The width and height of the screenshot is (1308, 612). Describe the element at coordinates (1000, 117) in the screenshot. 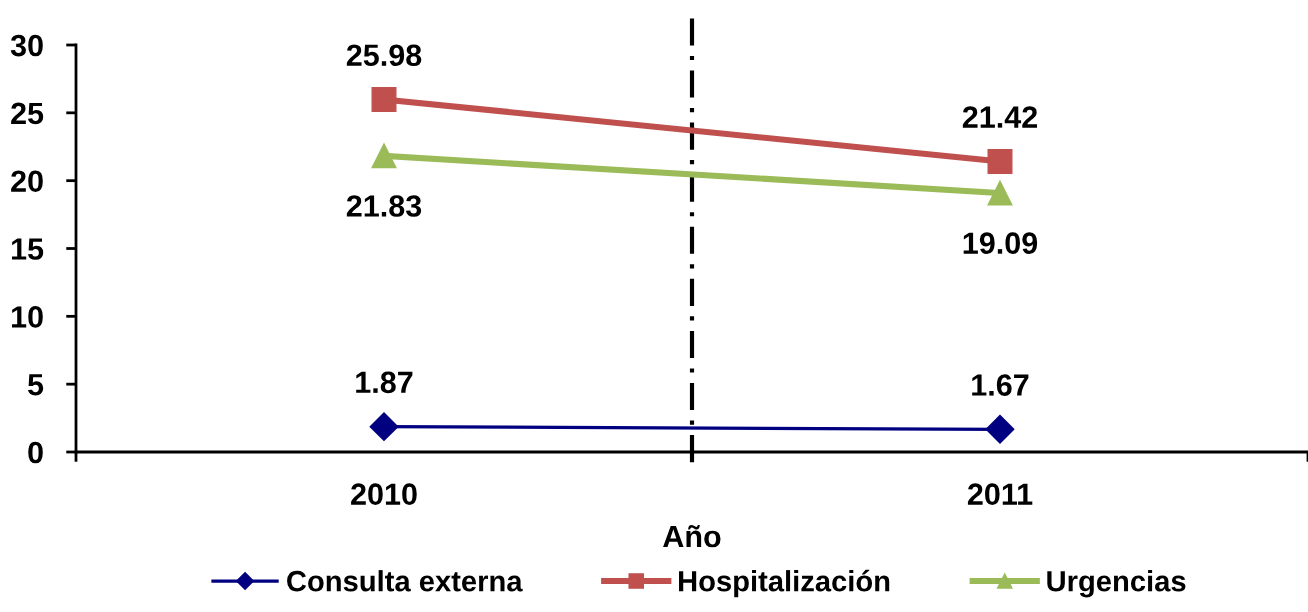

I see `data-label: 21.42` at that location.